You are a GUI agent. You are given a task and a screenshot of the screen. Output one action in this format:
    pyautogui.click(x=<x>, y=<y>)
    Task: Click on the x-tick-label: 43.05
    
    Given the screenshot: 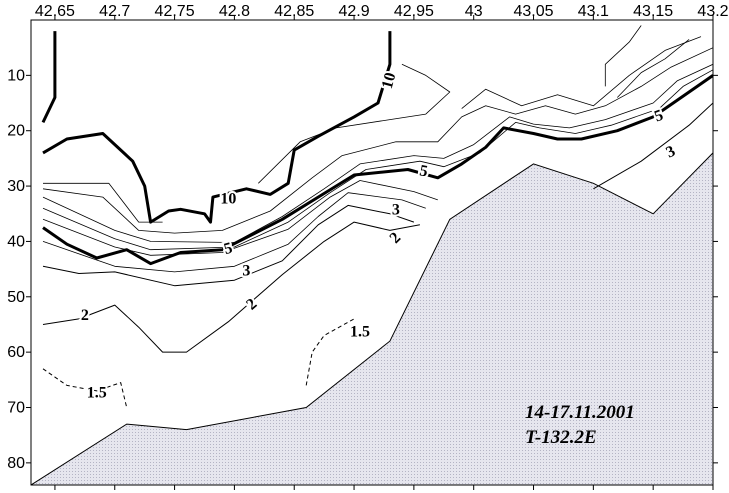 What is the action you would take?
    pyautogui.click(x=534, y=11)
    